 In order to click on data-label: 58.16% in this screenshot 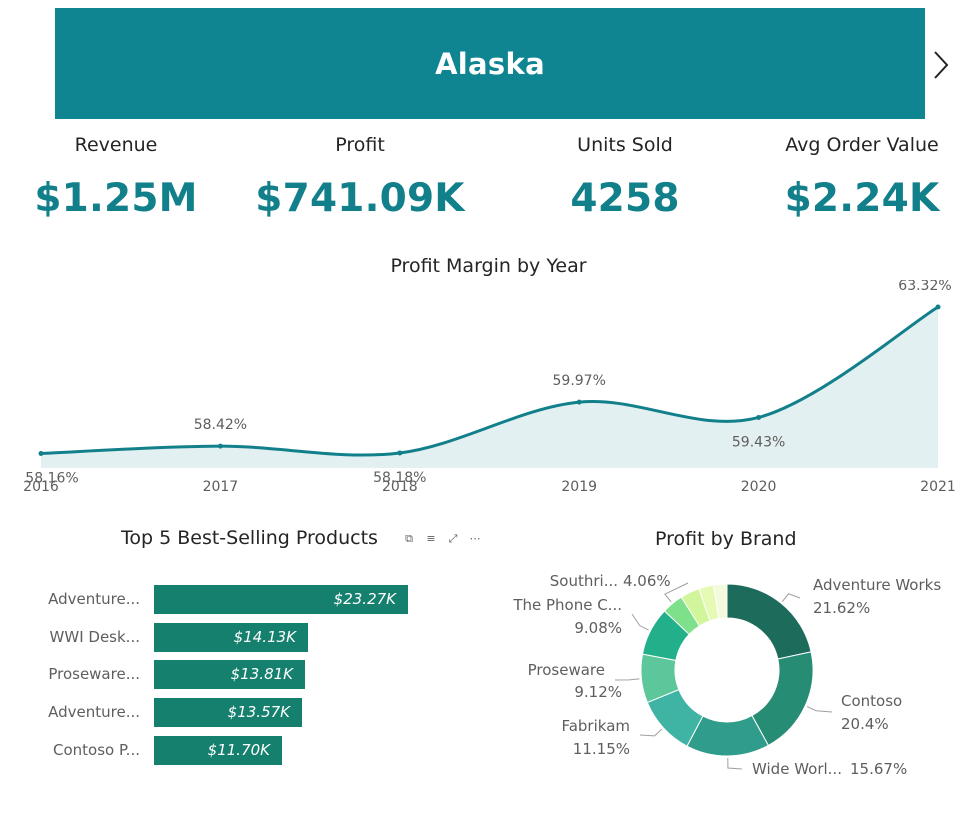, I will do `click(51, 479)`.